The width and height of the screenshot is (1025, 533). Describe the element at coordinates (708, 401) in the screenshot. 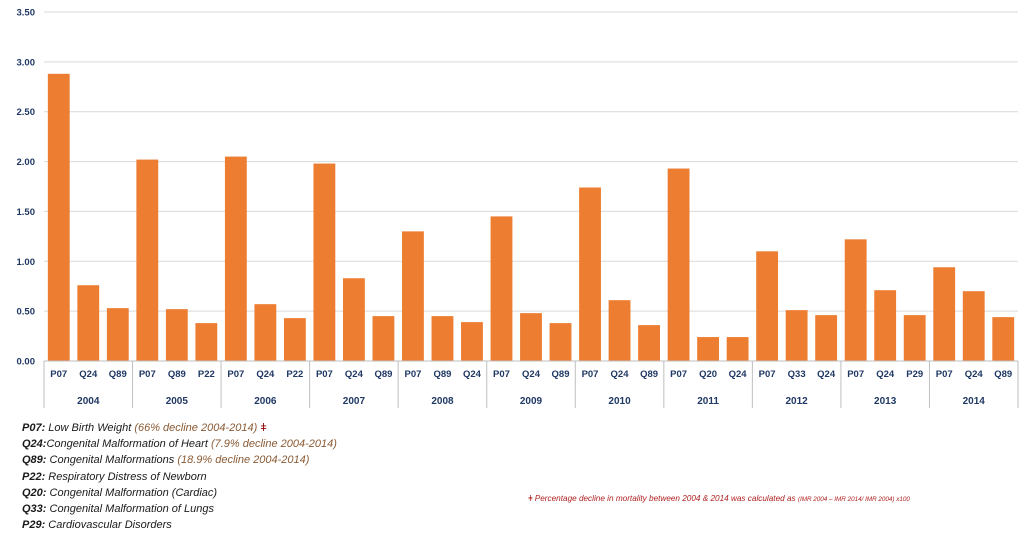

I see `year-label: 2011` at that location.